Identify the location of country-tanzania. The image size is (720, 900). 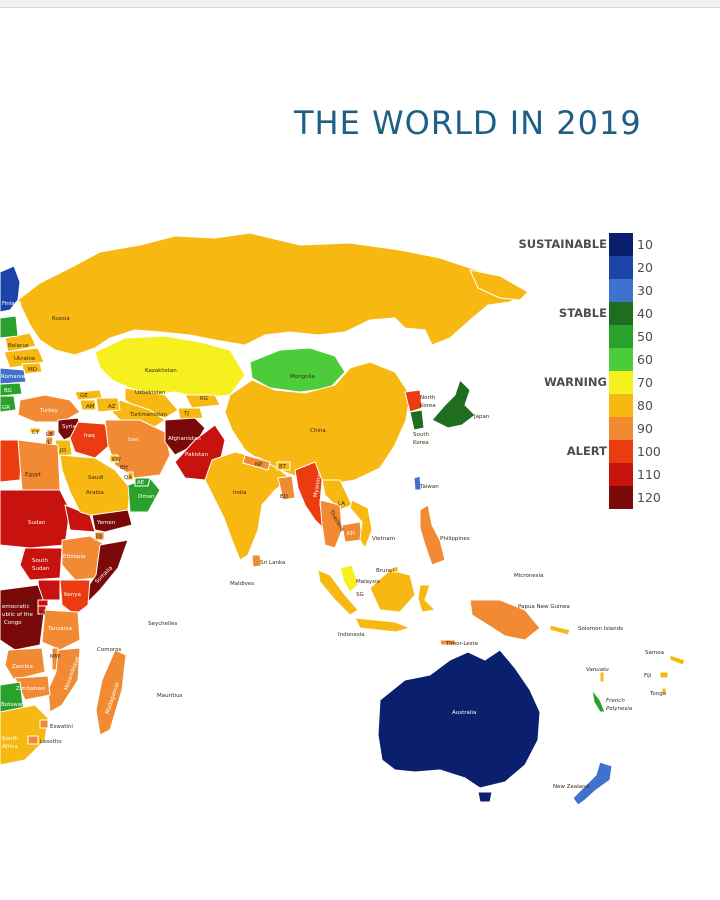
(61, 630).